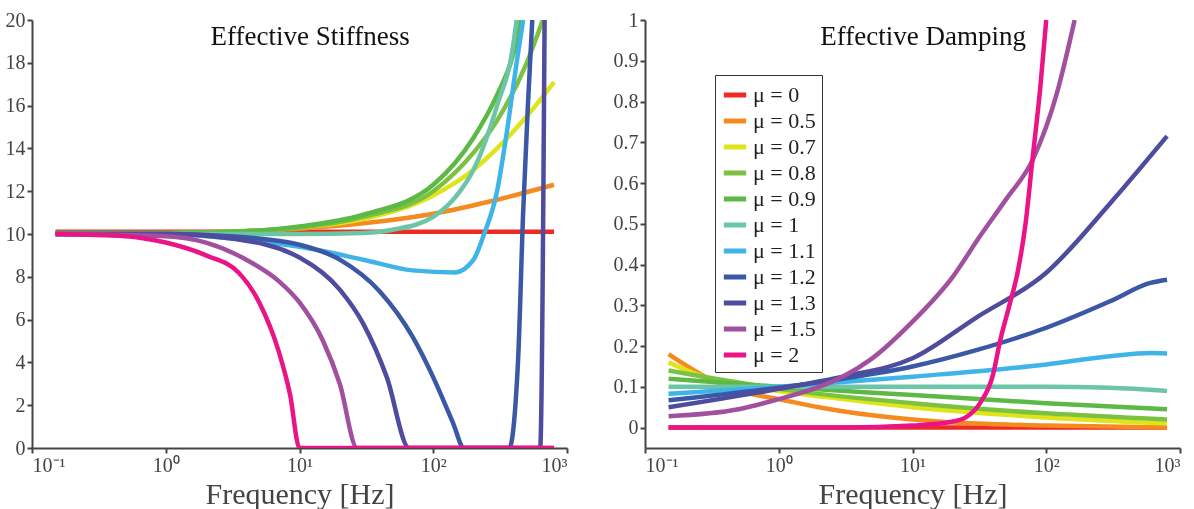 Image resolution: width=1194 pixels, height=509 pixels. I want to click on y-tick-label: 0.9, so click(626, 60).